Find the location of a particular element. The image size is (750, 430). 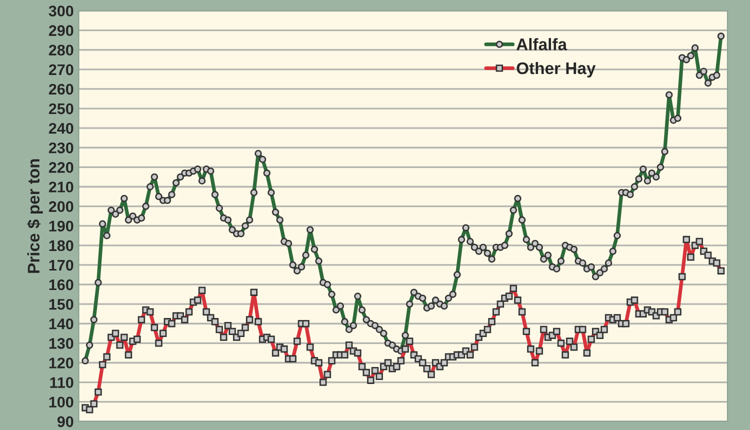

y-axis-title: Price $ per ton is located at coordinates (35, 216).